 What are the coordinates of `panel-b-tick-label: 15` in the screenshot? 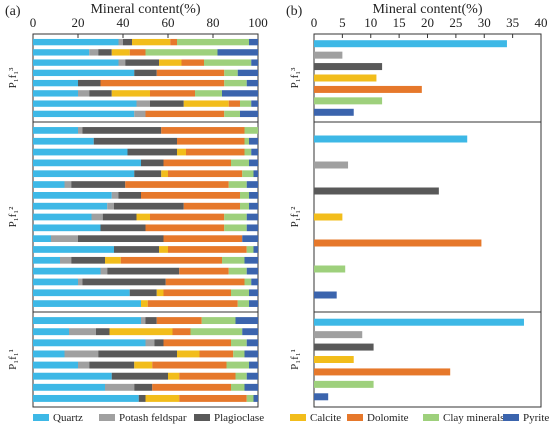 It's located at (399, 22).